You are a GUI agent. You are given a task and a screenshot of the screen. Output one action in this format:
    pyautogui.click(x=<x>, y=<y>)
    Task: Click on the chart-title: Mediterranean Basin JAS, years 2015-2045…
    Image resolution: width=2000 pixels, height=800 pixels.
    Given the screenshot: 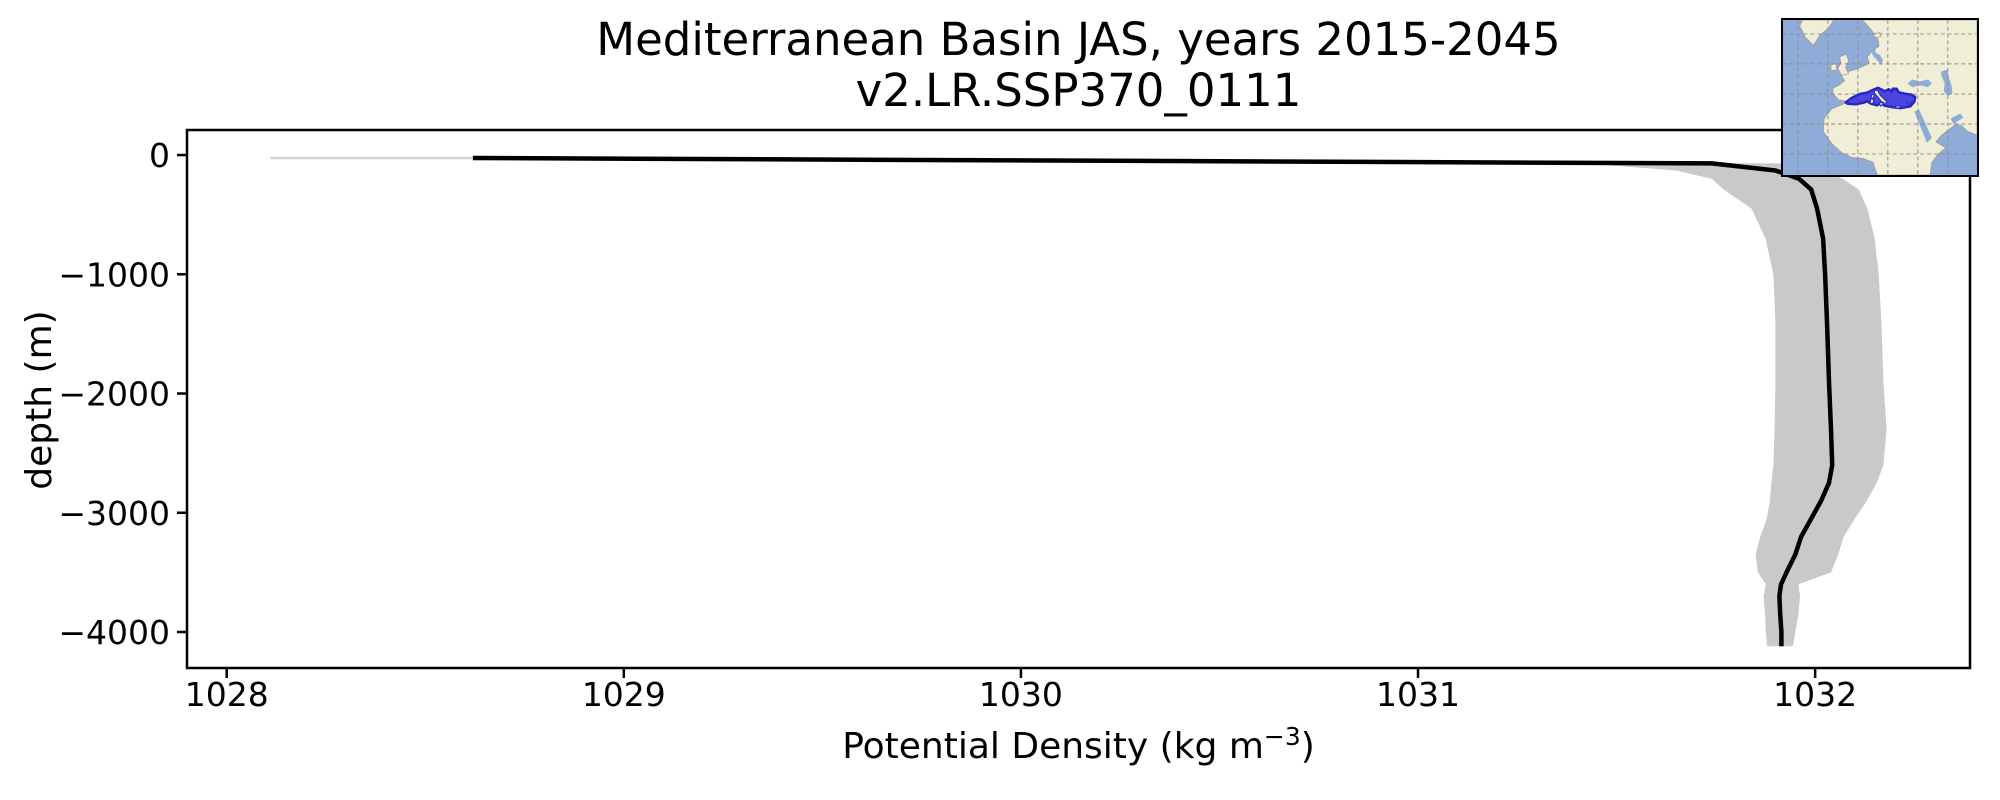 What is the action you would take?
    pyautogui.click(x=1078, y=65)
    